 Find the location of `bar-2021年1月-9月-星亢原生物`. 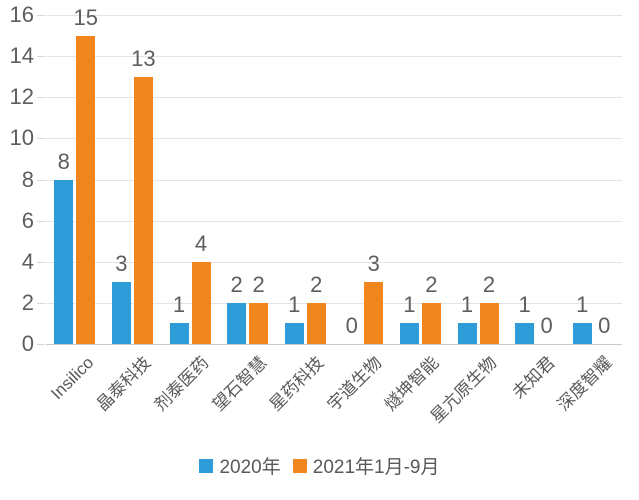

bar-2021年1月-9月-星亢原生物 is located at coordinates (489, 323).